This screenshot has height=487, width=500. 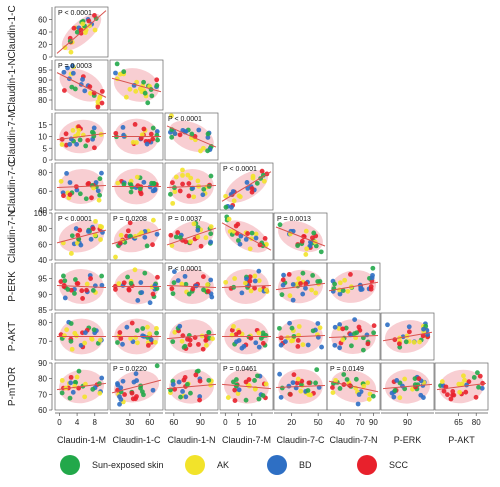 I want to click on legend-item-scc: SCC, so click(x=382, y=465).